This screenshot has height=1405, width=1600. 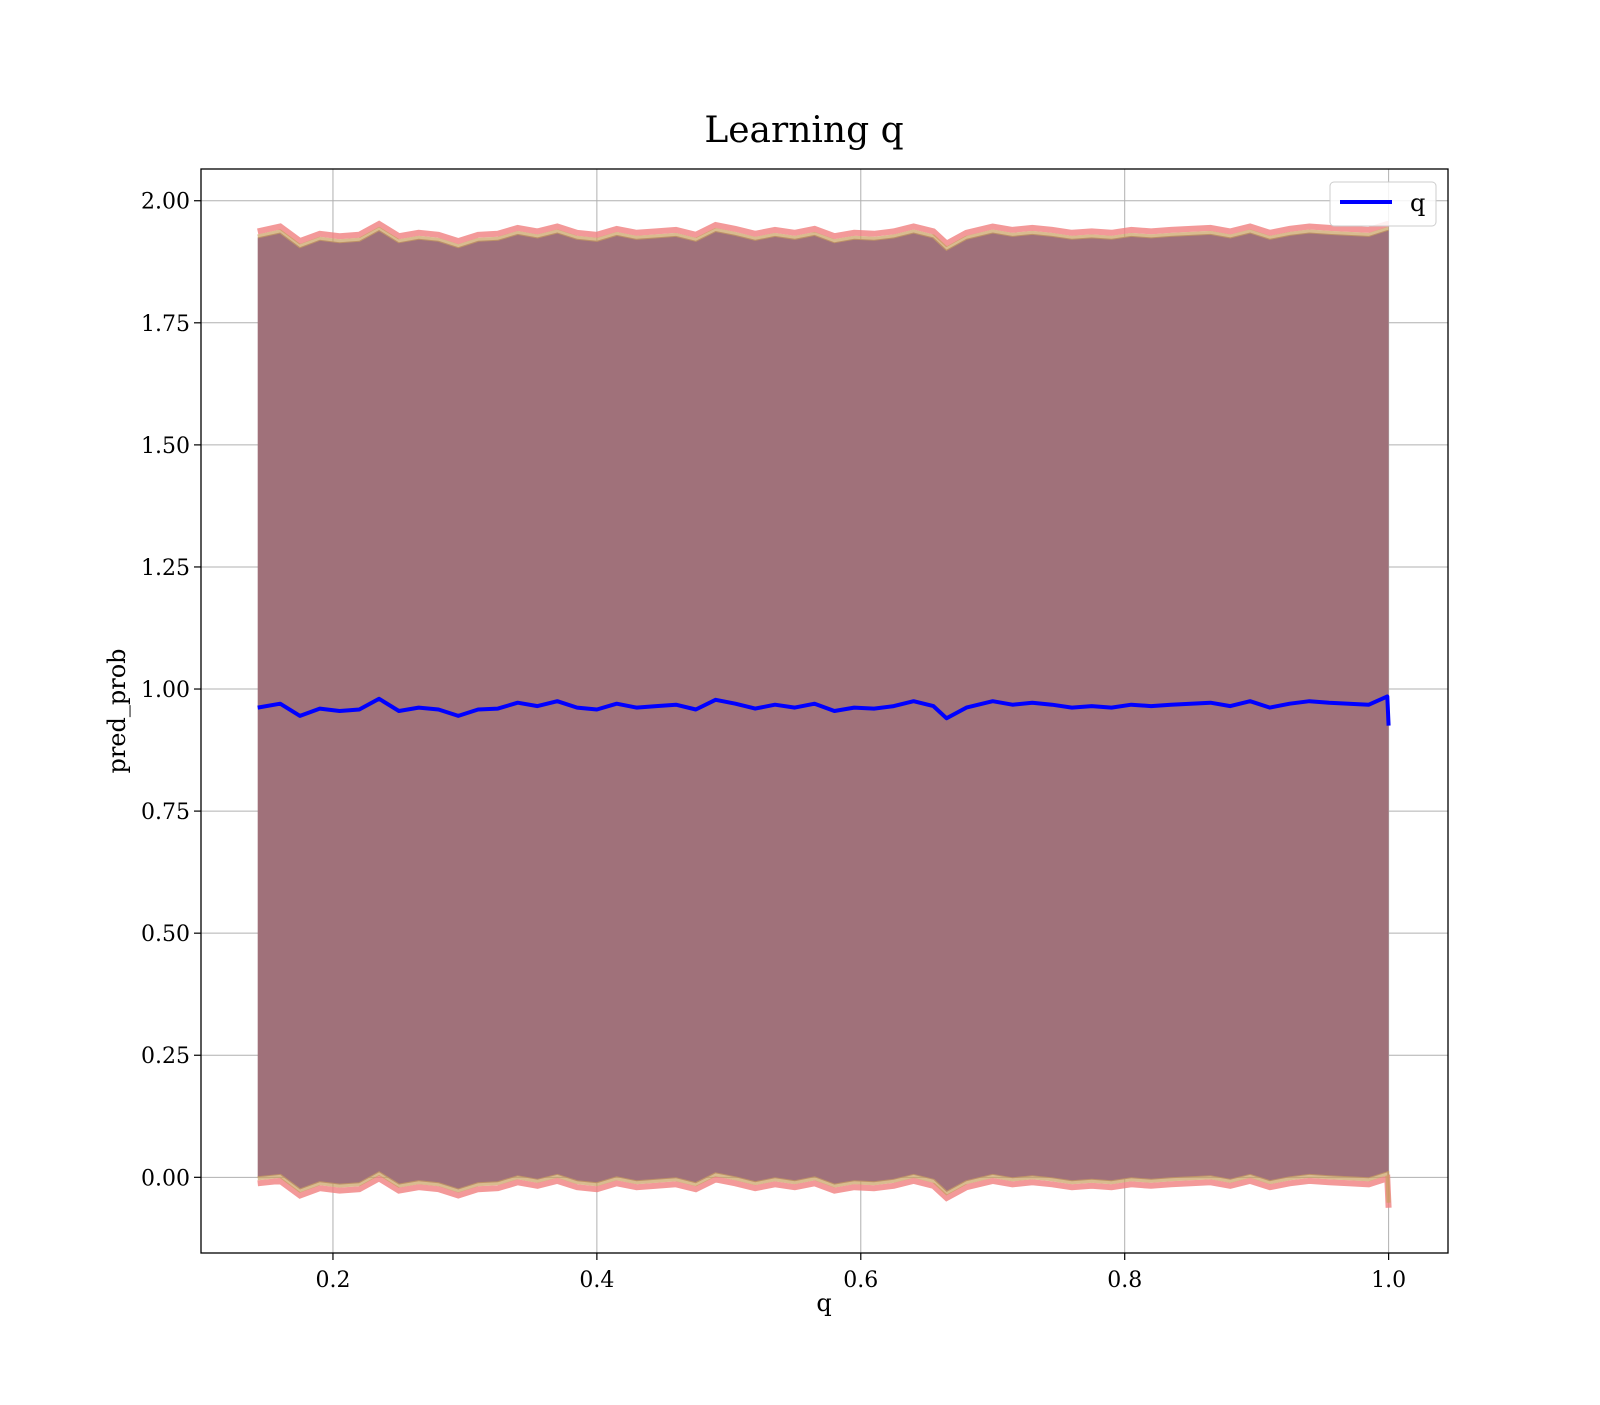 I want to click on x-axis-label: q, so click(x=823, y=1303).